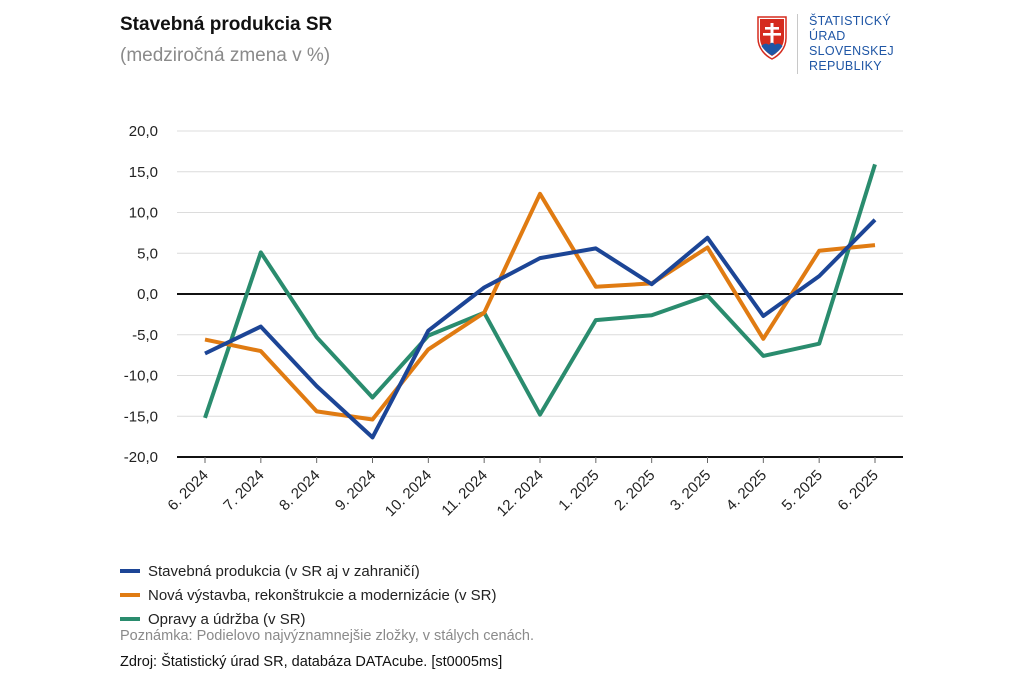  I want to click on x-tick-label: 11. 2024, so click(464, 493).